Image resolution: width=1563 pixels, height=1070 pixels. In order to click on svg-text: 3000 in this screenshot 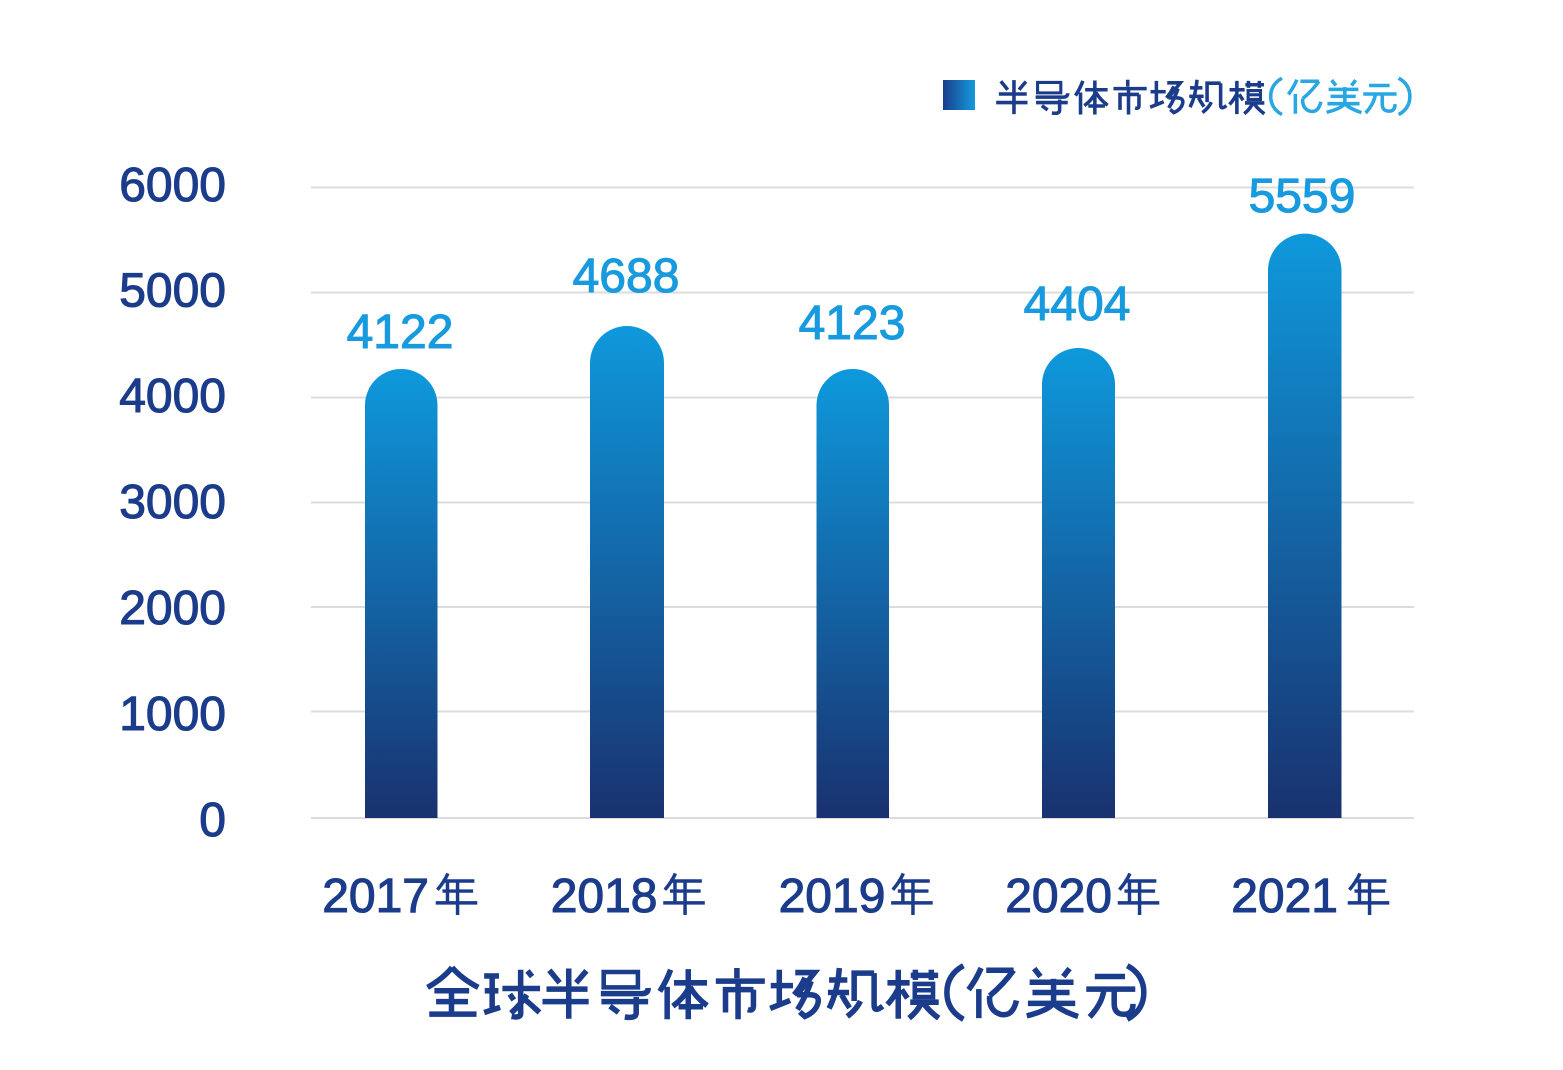, I will do `click(172, 502)`.